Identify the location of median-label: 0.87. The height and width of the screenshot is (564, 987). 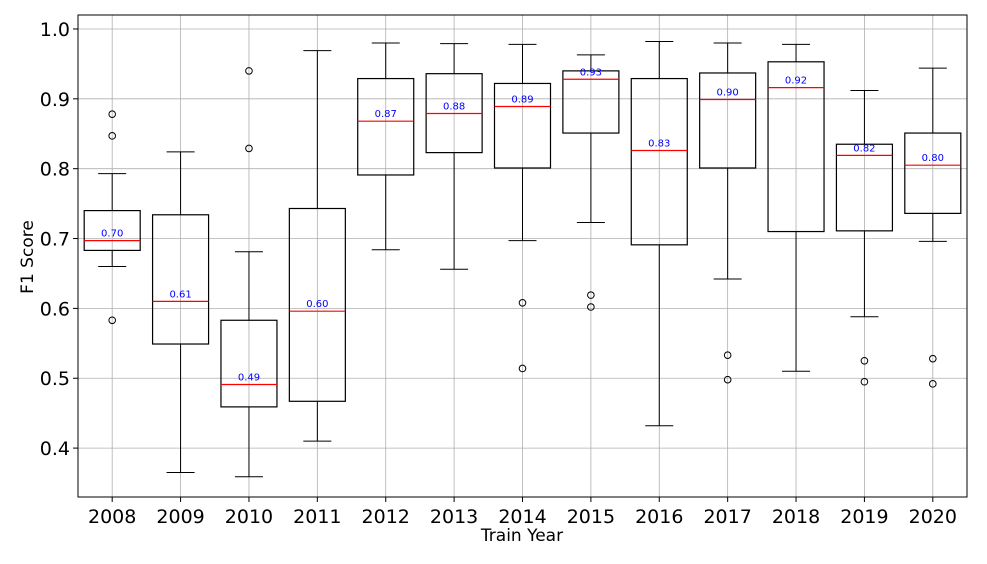
(386, 114).